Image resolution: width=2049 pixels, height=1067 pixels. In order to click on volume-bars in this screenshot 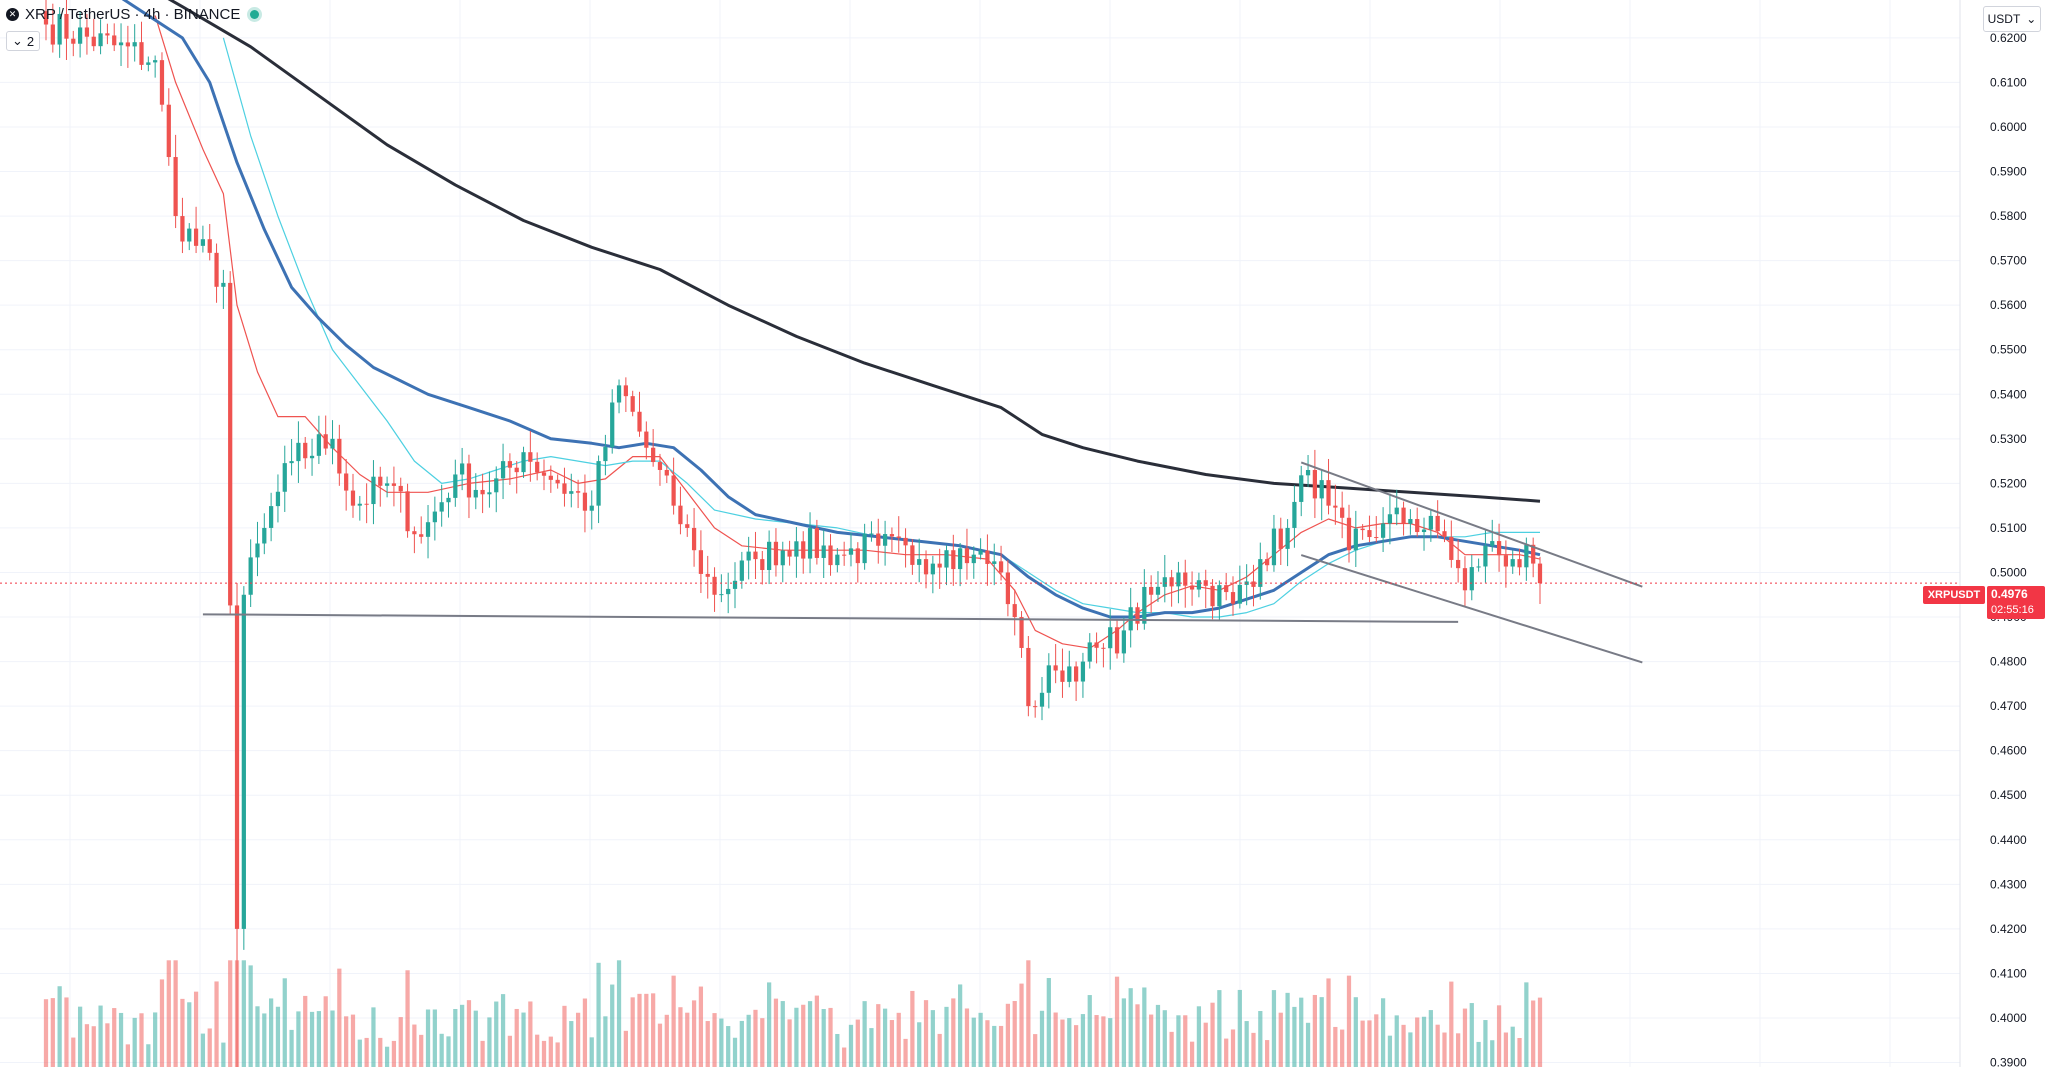, I will do `click(793, 1013)`.